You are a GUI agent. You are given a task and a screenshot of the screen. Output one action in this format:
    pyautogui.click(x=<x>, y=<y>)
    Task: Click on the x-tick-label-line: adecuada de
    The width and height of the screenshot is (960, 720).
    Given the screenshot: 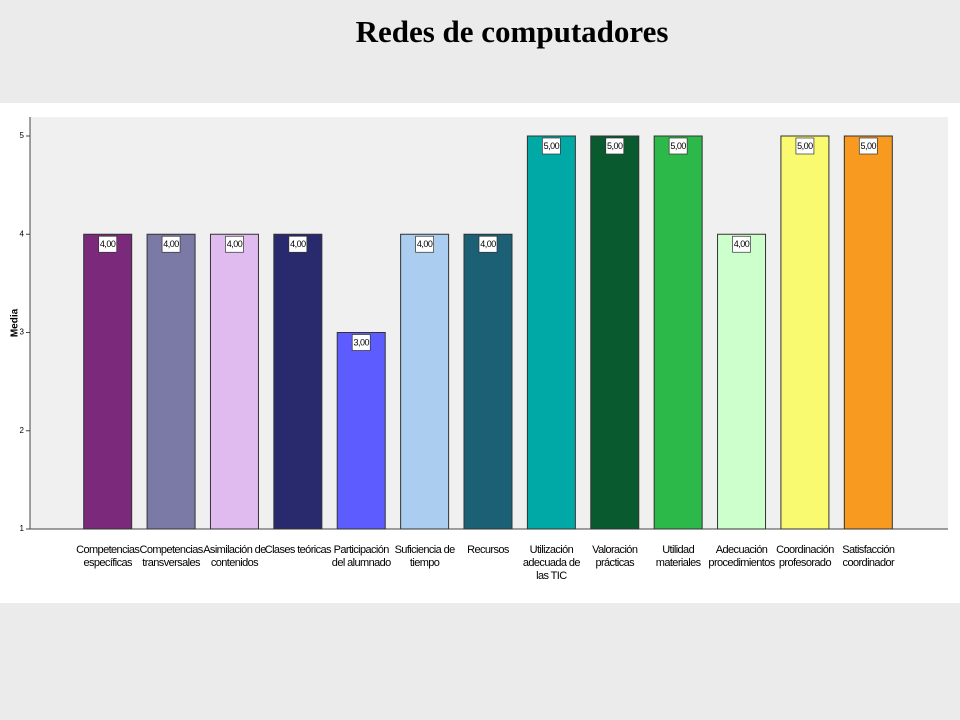 What is the action you would take?
    pyautogui.click(x=551, y=563)
    